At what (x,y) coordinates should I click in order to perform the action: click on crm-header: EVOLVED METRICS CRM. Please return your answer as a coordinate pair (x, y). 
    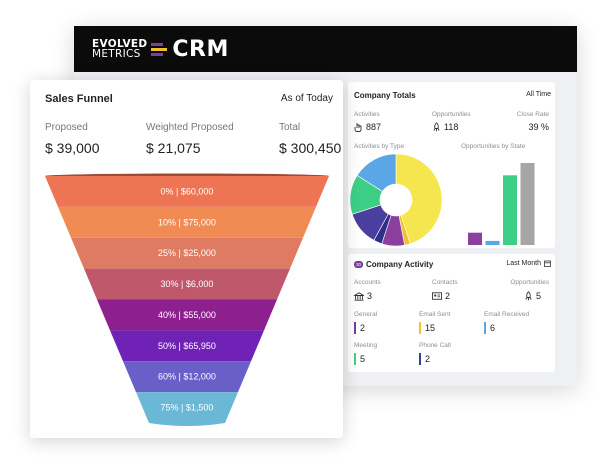
    Looking at the image, I should click on (325, 49).